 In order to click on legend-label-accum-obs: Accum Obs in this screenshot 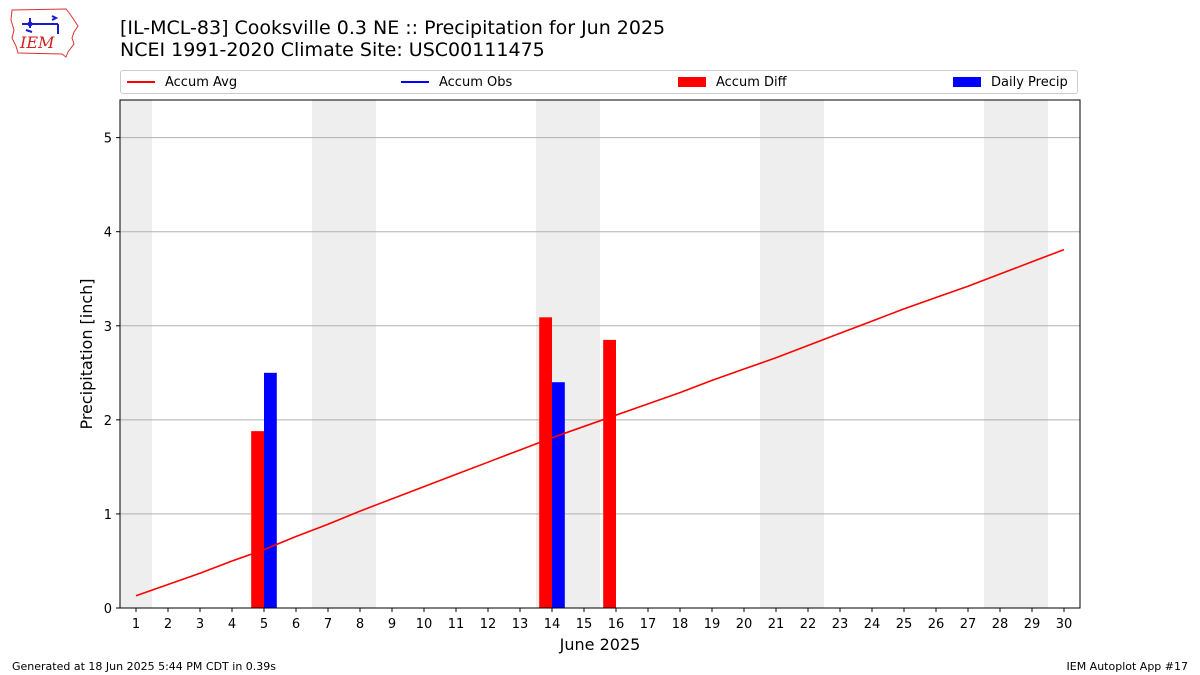, I will do `click(476, 82)`.